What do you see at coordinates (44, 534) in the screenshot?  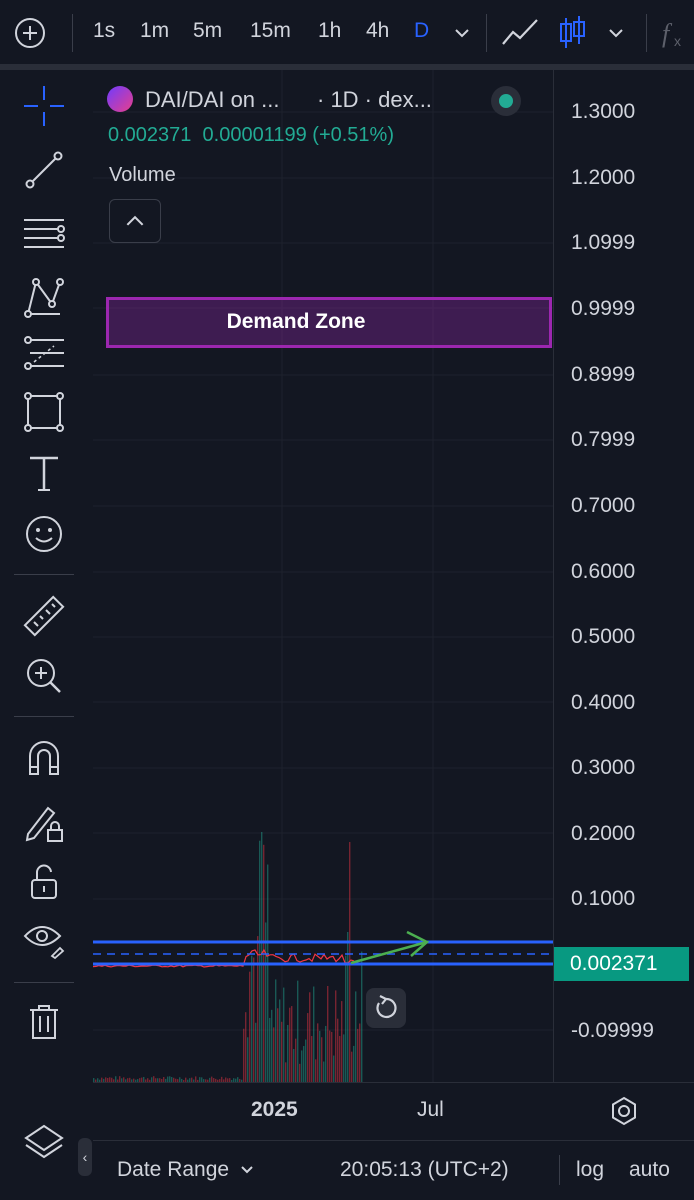 I see `emoji-icon` at bounding box center [44, 534].